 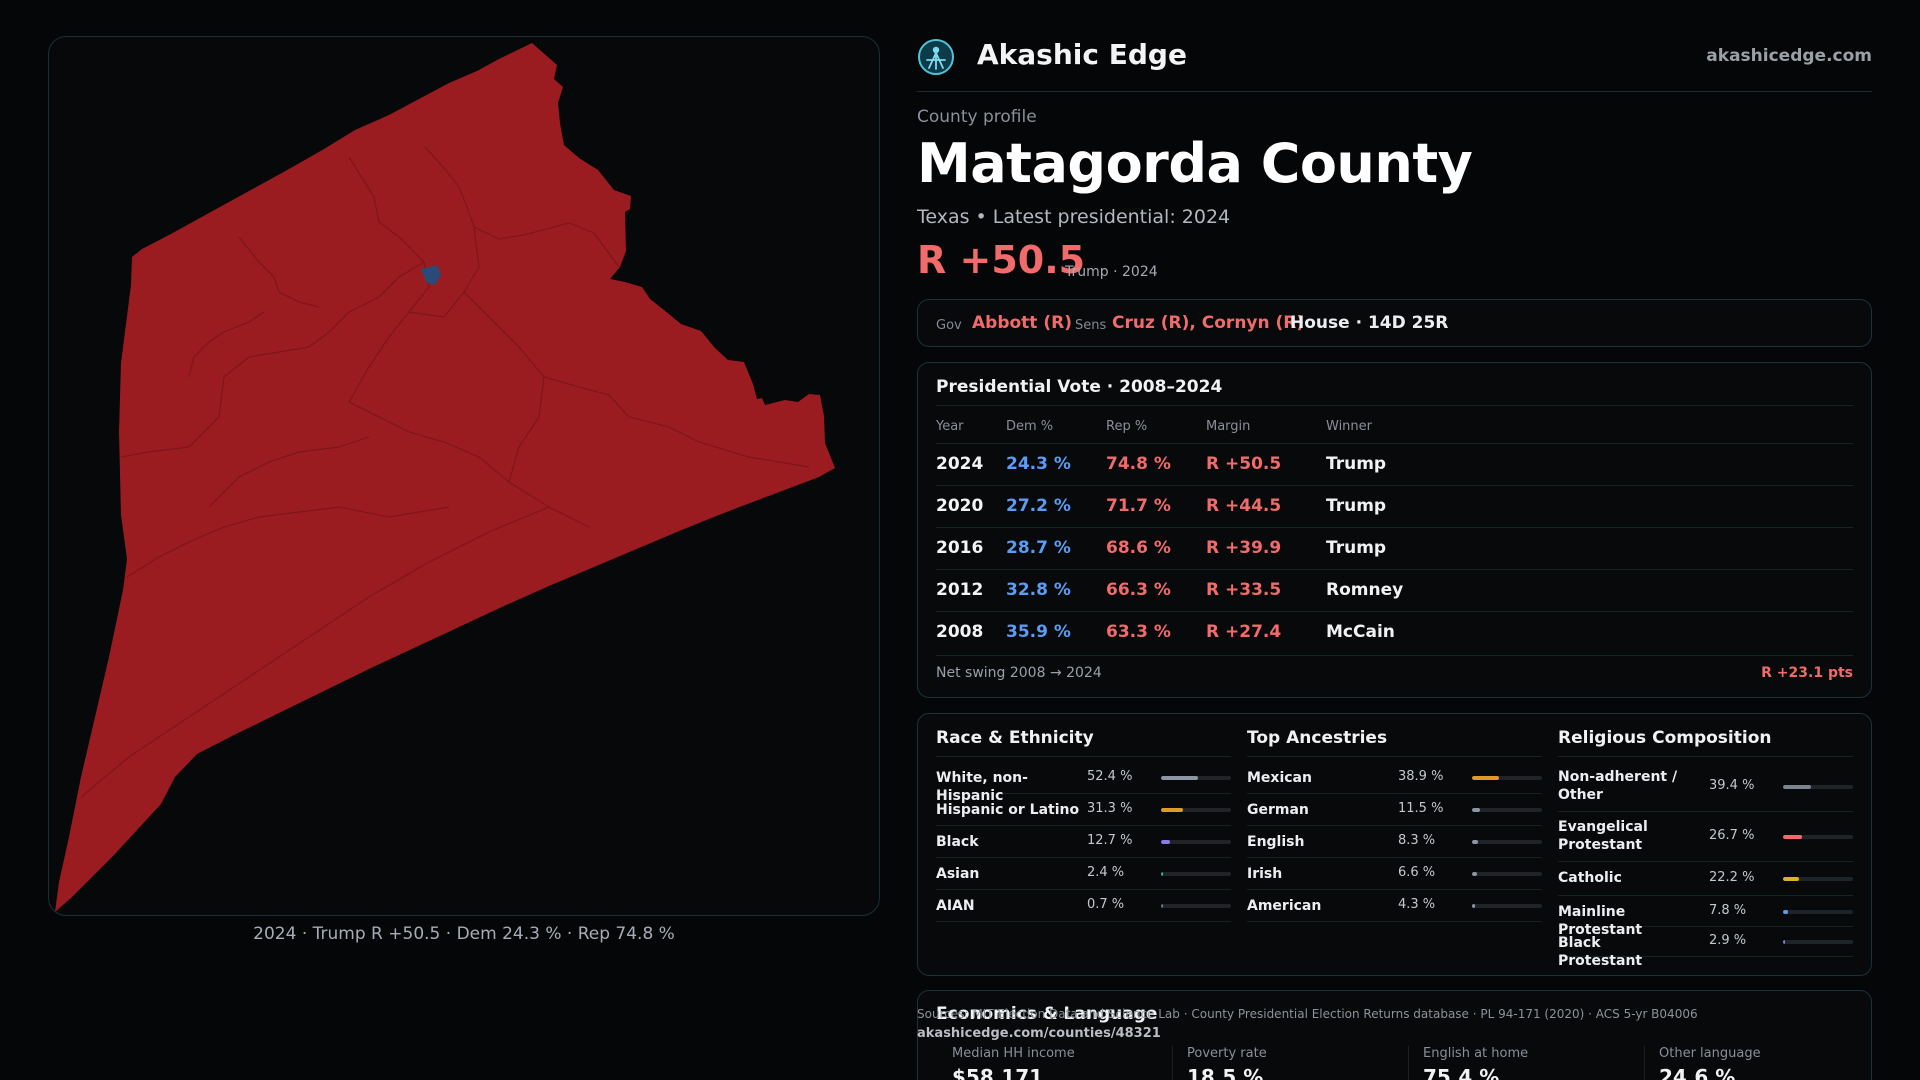 What do you see at coordinates (1156, 505) in the screenshot?
I see `rep-pct-cell: 71.7 %` at bounding box center [1156, 505].